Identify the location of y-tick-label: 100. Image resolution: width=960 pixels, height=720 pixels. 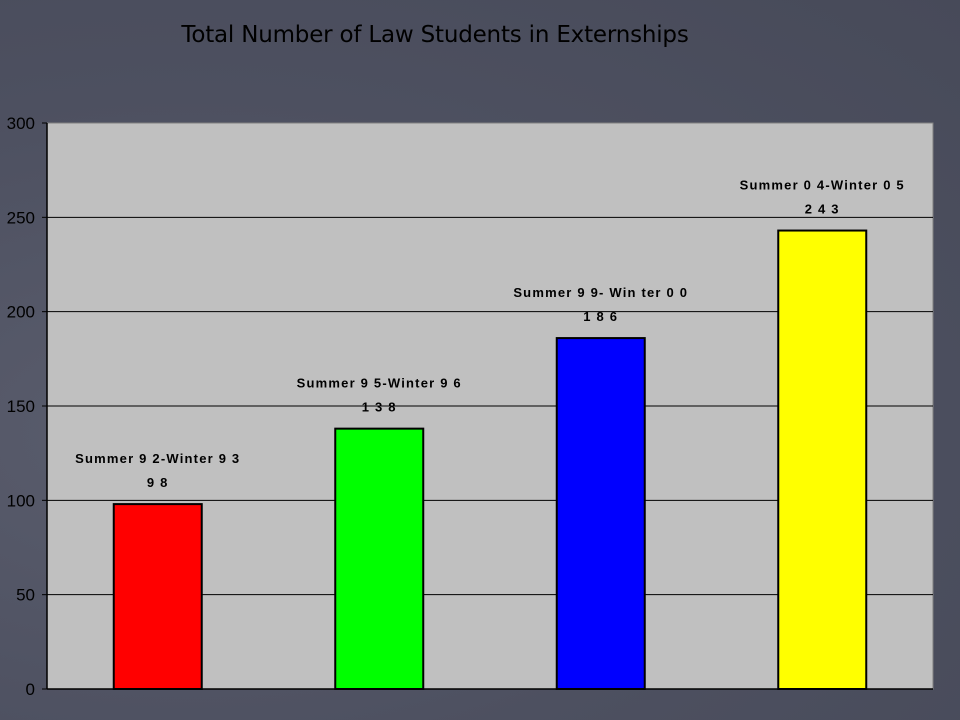
(21, 500).